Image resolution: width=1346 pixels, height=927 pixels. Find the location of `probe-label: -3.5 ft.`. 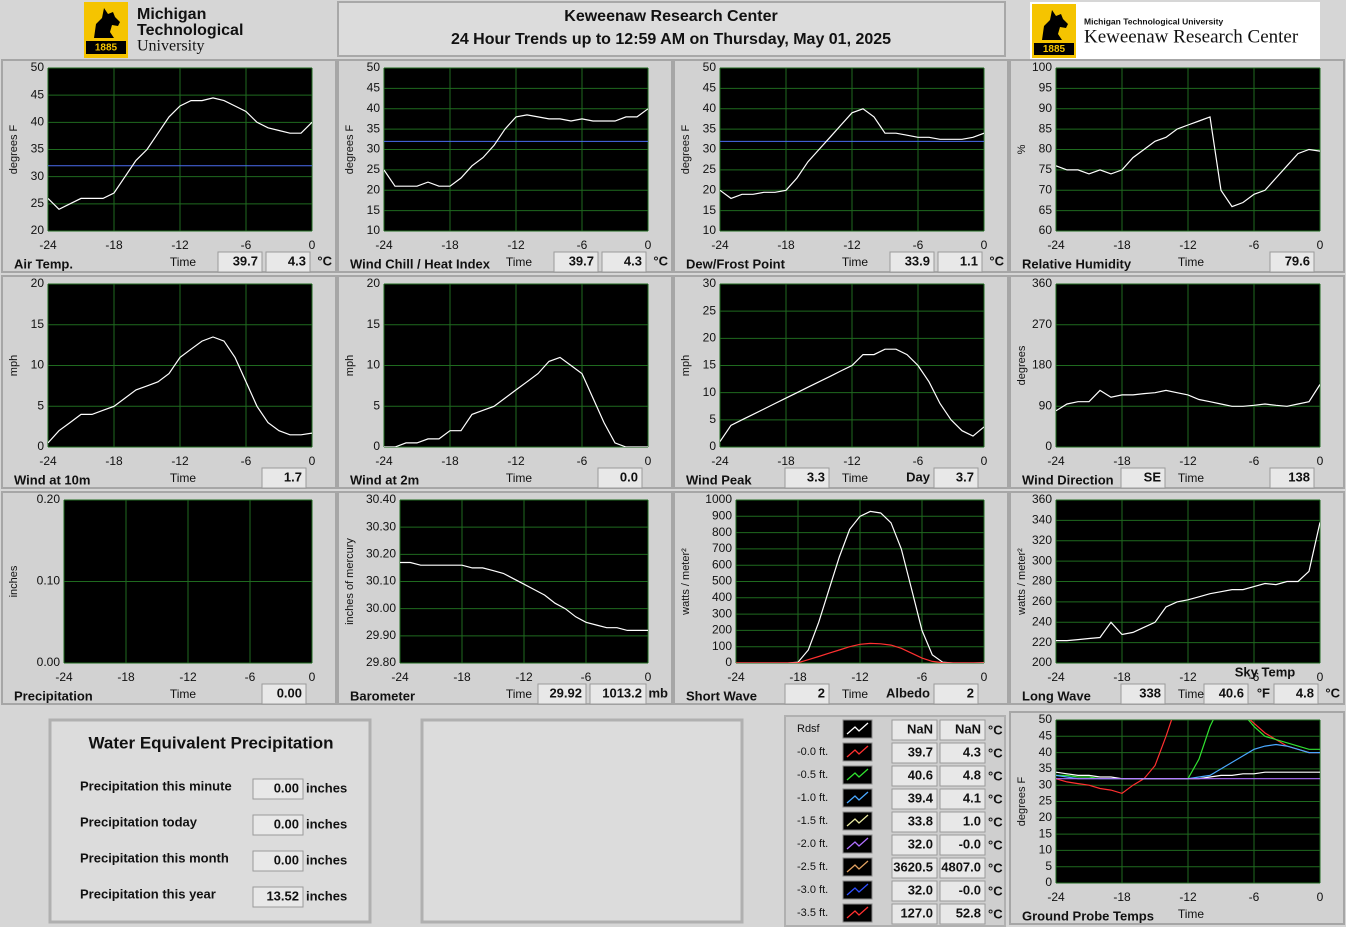

probe-label: -3.5 ft. is located at coordinates (812, 913).